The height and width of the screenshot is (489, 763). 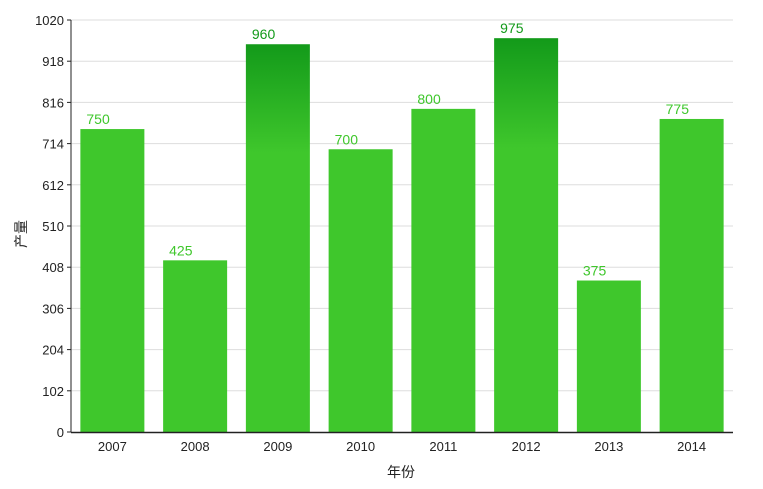 What do you see at coordinates (22, 234) in the screenshot?
I see `y-axis-title: 产量` at bounding box center [22, 234].